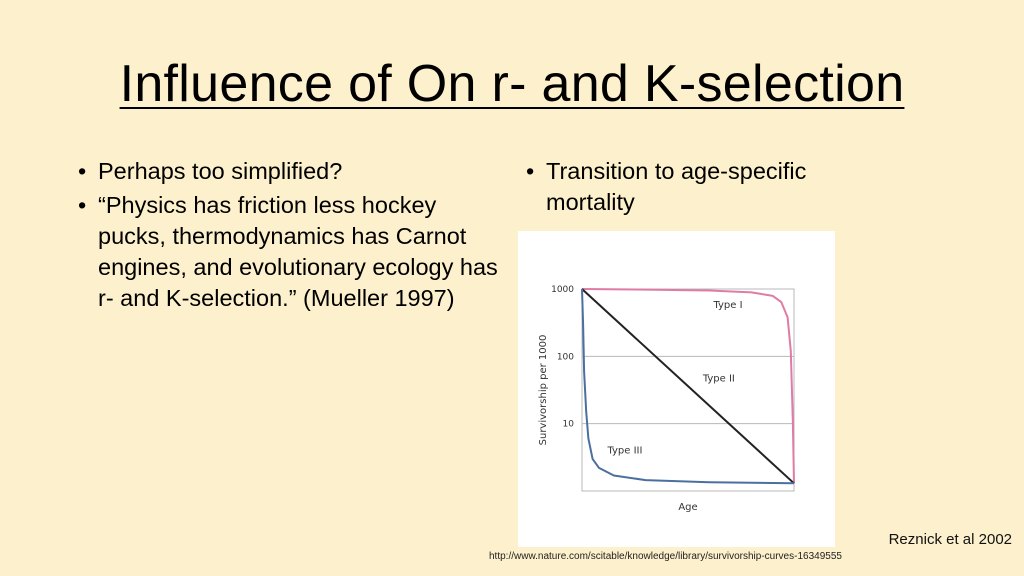  I want to click on type-ii-curve, so click(688, 386).